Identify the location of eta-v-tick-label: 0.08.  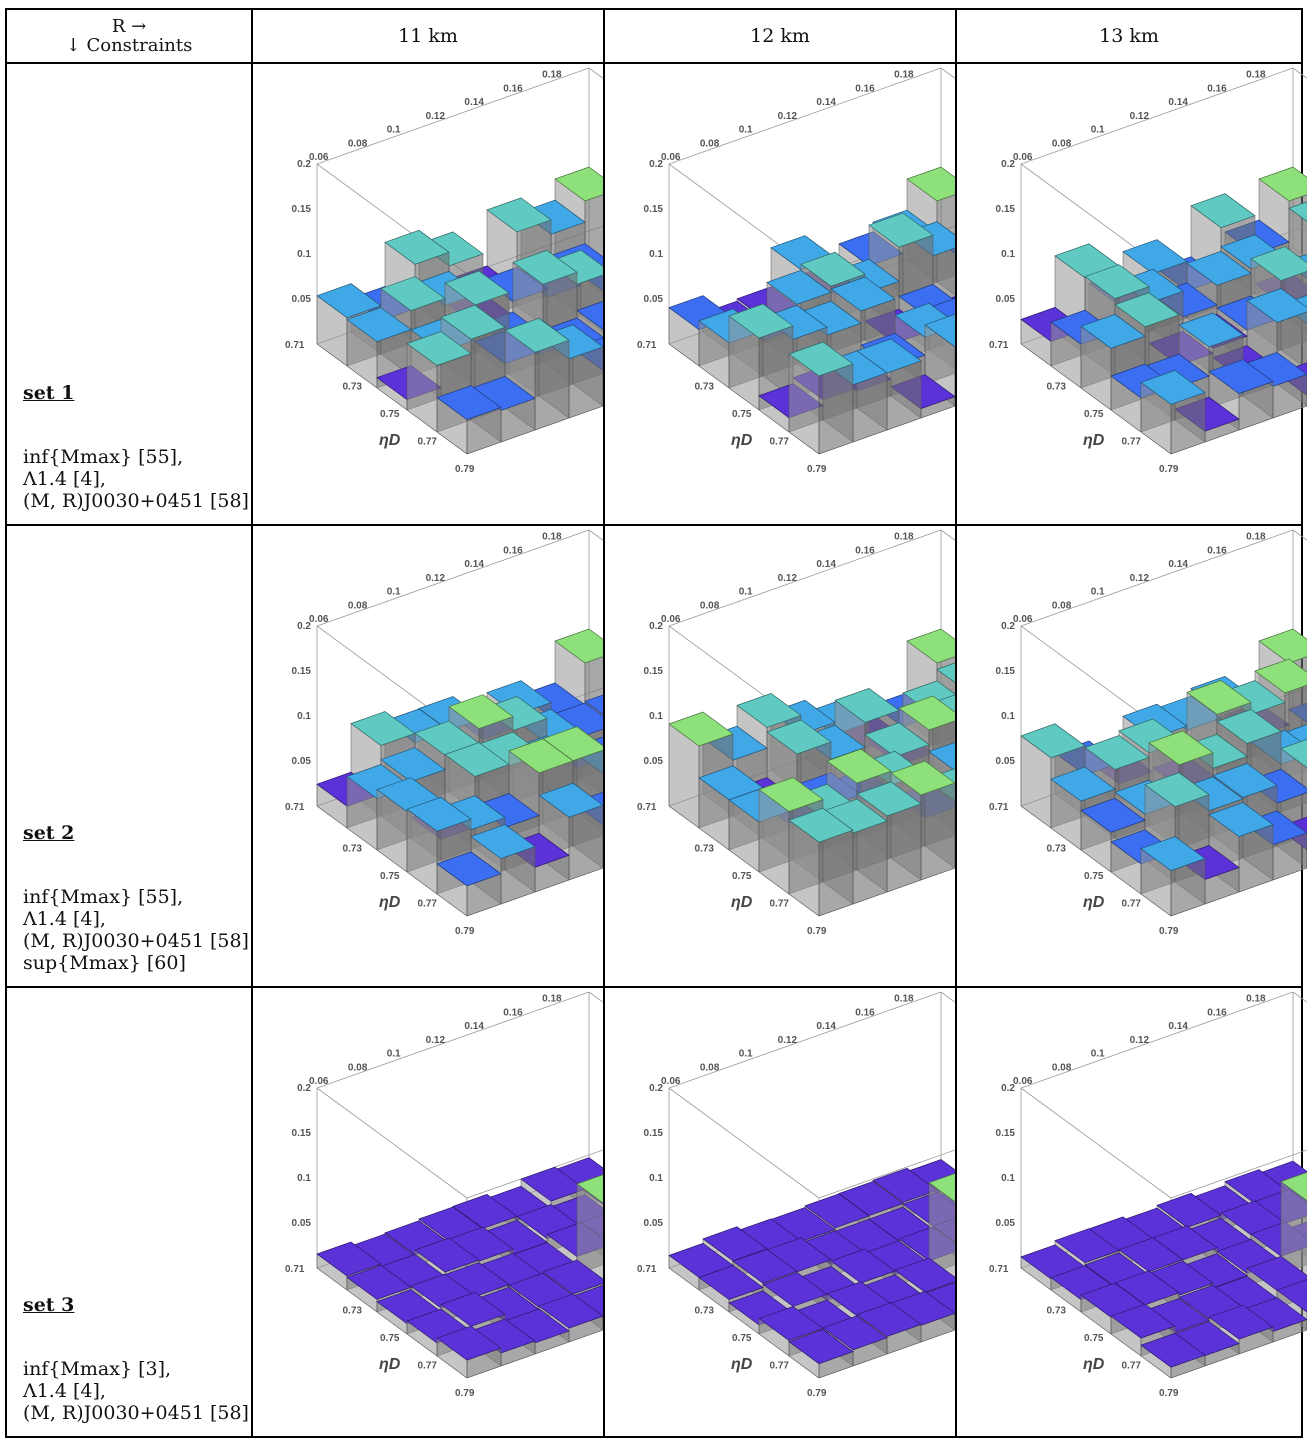
(710, 1067).